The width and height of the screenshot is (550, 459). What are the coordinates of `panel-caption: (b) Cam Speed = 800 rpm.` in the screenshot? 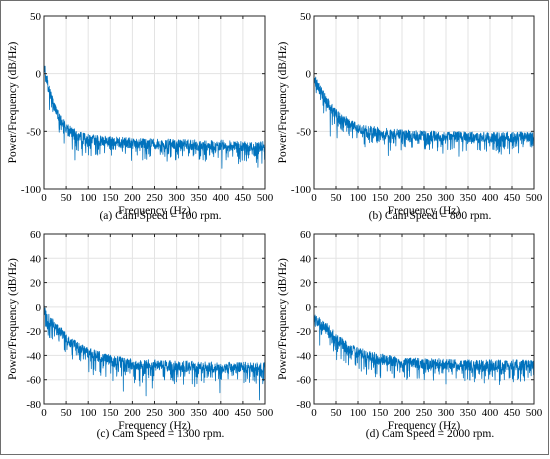 It's located at (430, 216).